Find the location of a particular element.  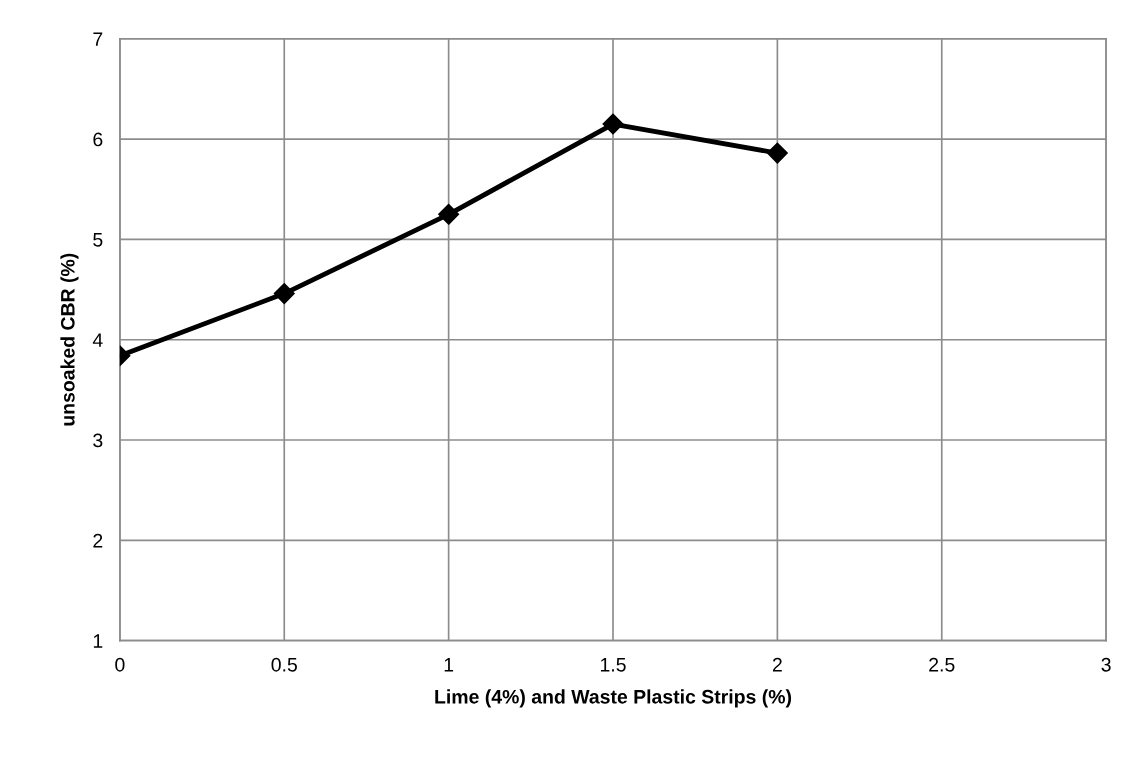

y-tick-label: 7 is located at coordinates (98, 39).